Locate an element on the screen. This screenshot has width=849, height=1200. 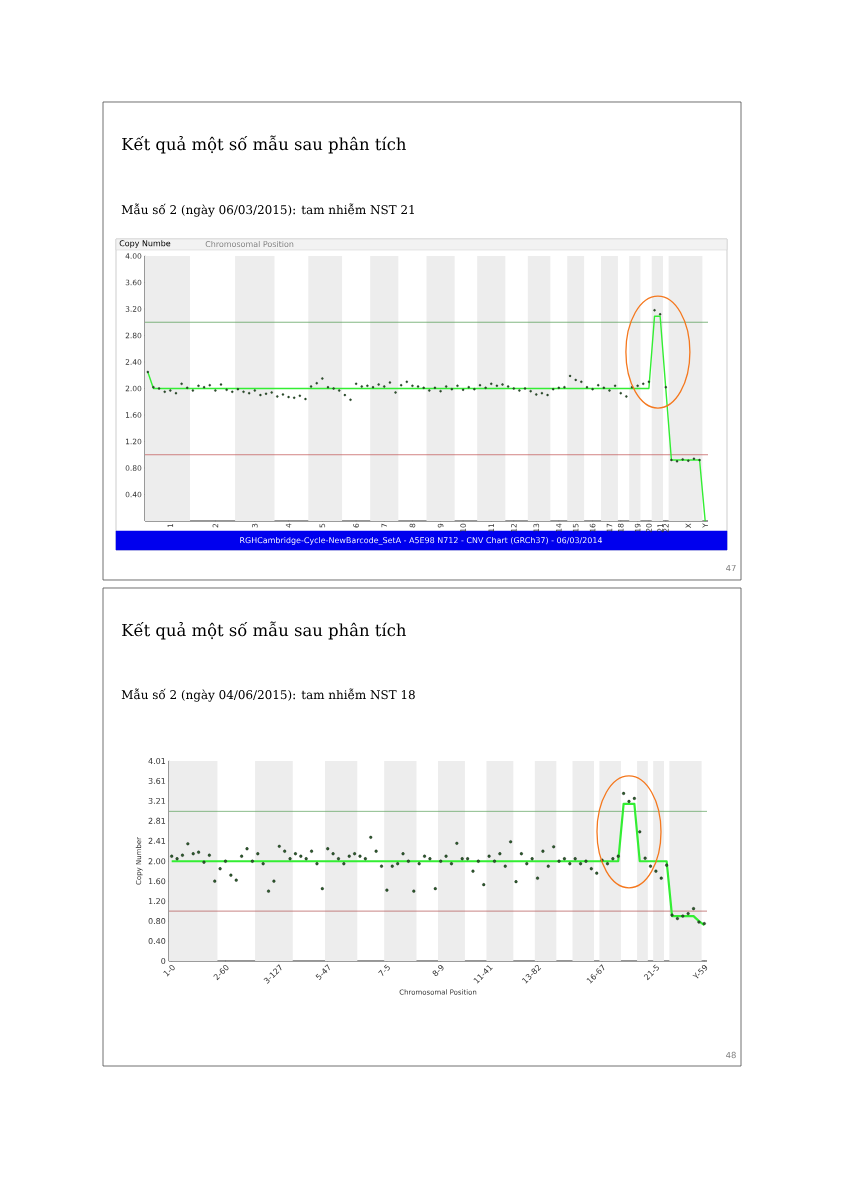
chart-subtitle: Mẫu số 2 (ngày 06/03/2015): tam nhiễm NST 21 is located at coordinates (267, 210).